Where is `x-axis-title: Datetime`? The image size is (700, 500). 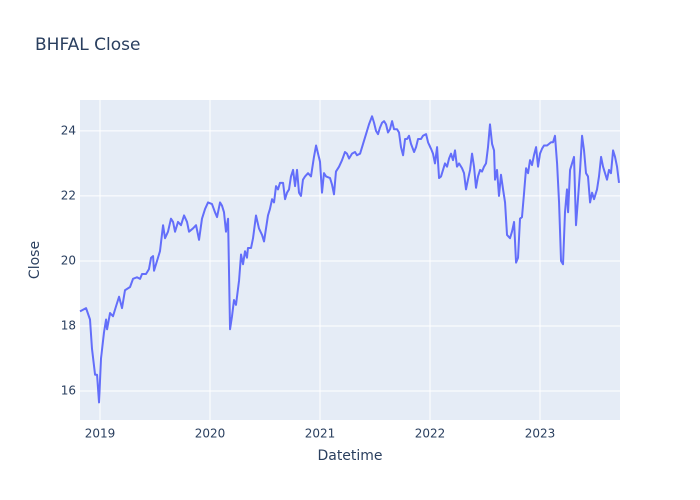 x-axis-title: Datetime is located at coordinates (349, 456).